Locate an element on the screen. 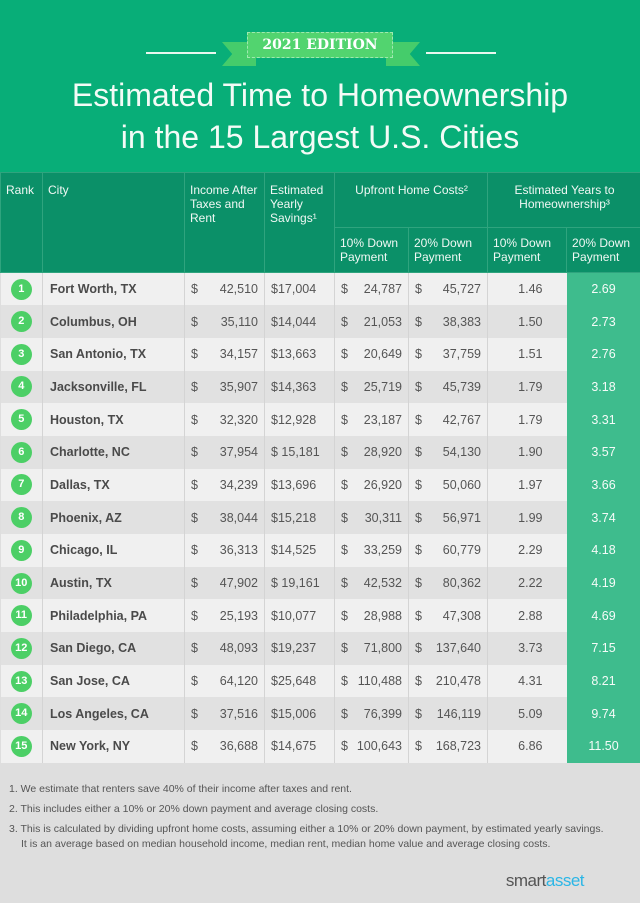  income-cell: $37,954 is located at coordinates (224, 452).